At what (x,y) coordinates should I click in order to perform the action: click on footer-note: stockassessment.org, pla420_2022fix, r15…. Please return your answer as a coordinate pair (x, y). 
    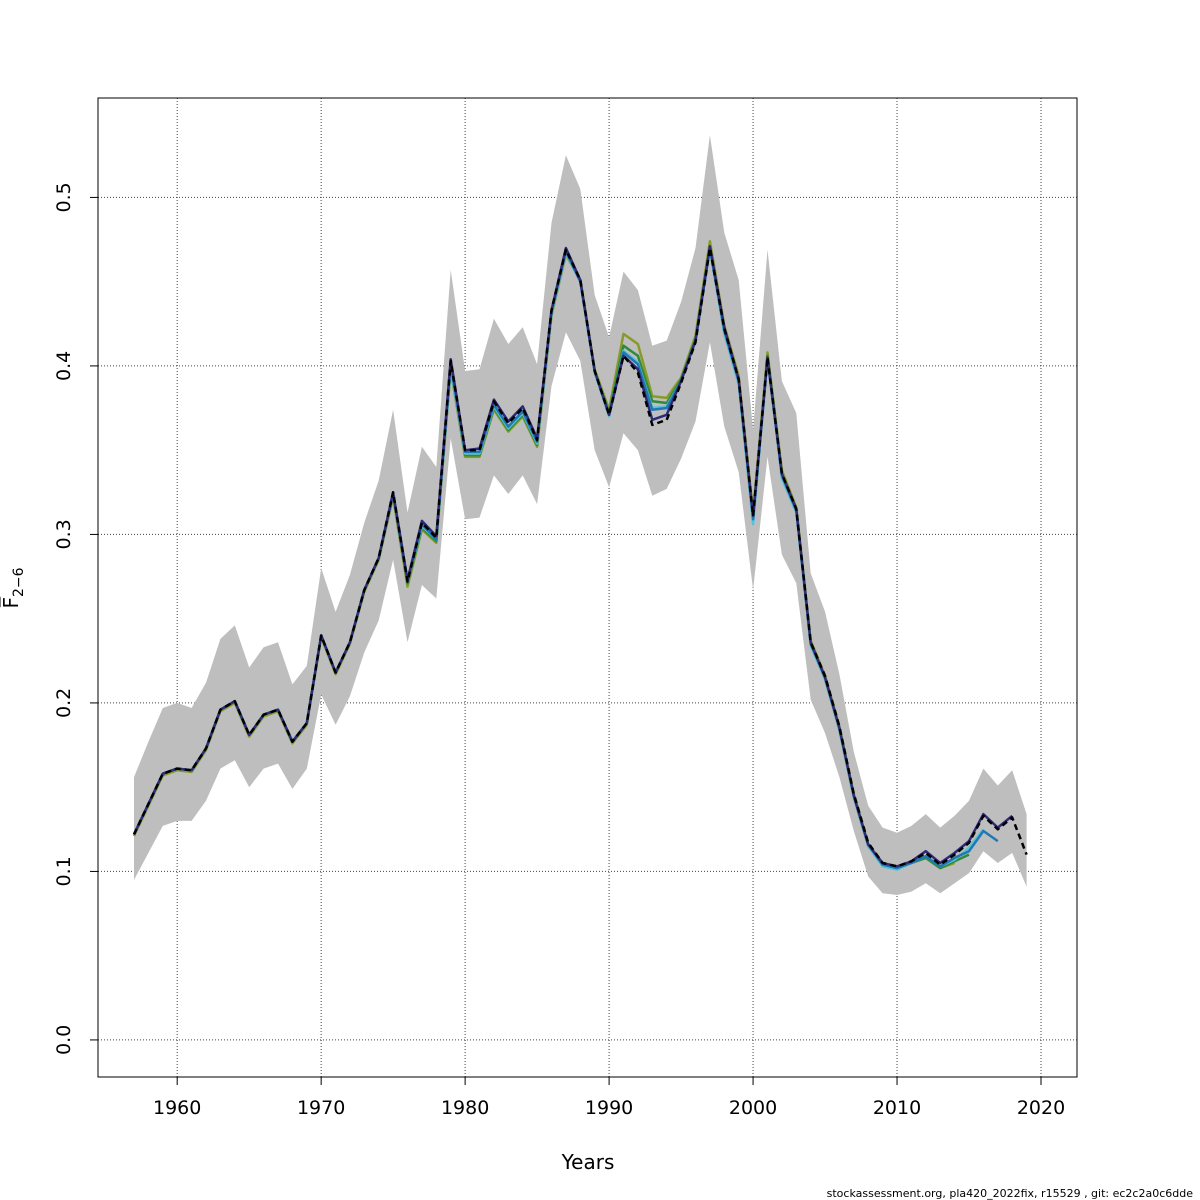
    Looking at the image, I should click on (1010, 1193).